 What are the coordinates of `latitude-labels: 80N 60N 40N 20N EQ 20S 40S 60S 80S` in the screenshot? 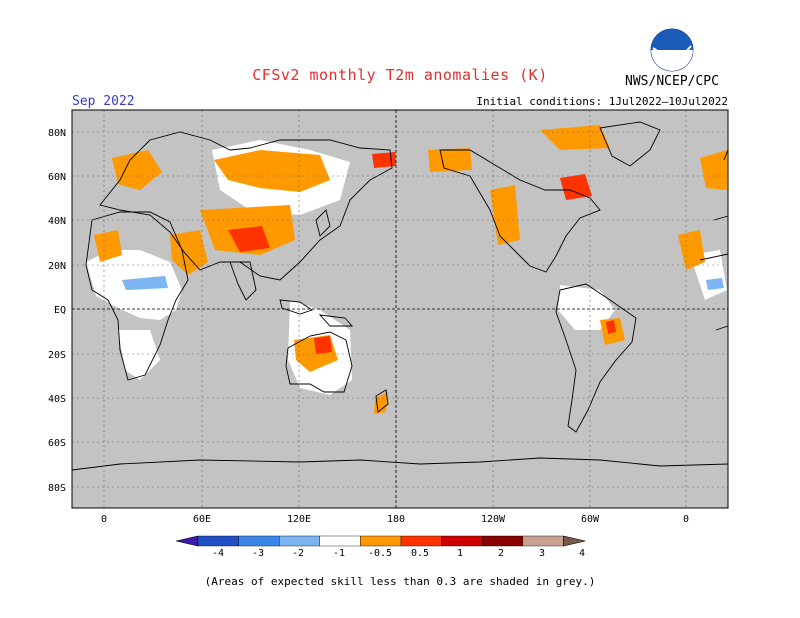 It's located at (57, 311).